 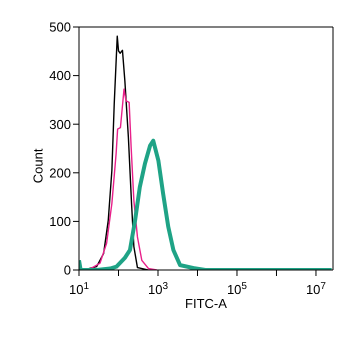 What do you see at coordinates (237, 288) in the screenshot?
I see `x-tick-label: 10$^{5}$` at bounding box center [237, 288].